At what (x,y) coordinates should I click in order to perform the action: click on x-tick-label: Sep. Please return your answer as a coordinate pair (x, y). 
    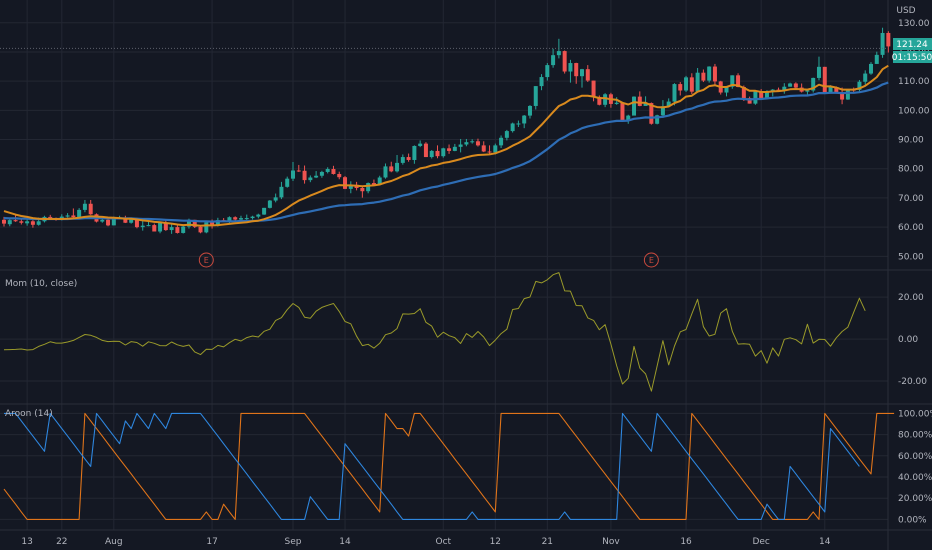
    Looking at the image, I should click on (293, 542).